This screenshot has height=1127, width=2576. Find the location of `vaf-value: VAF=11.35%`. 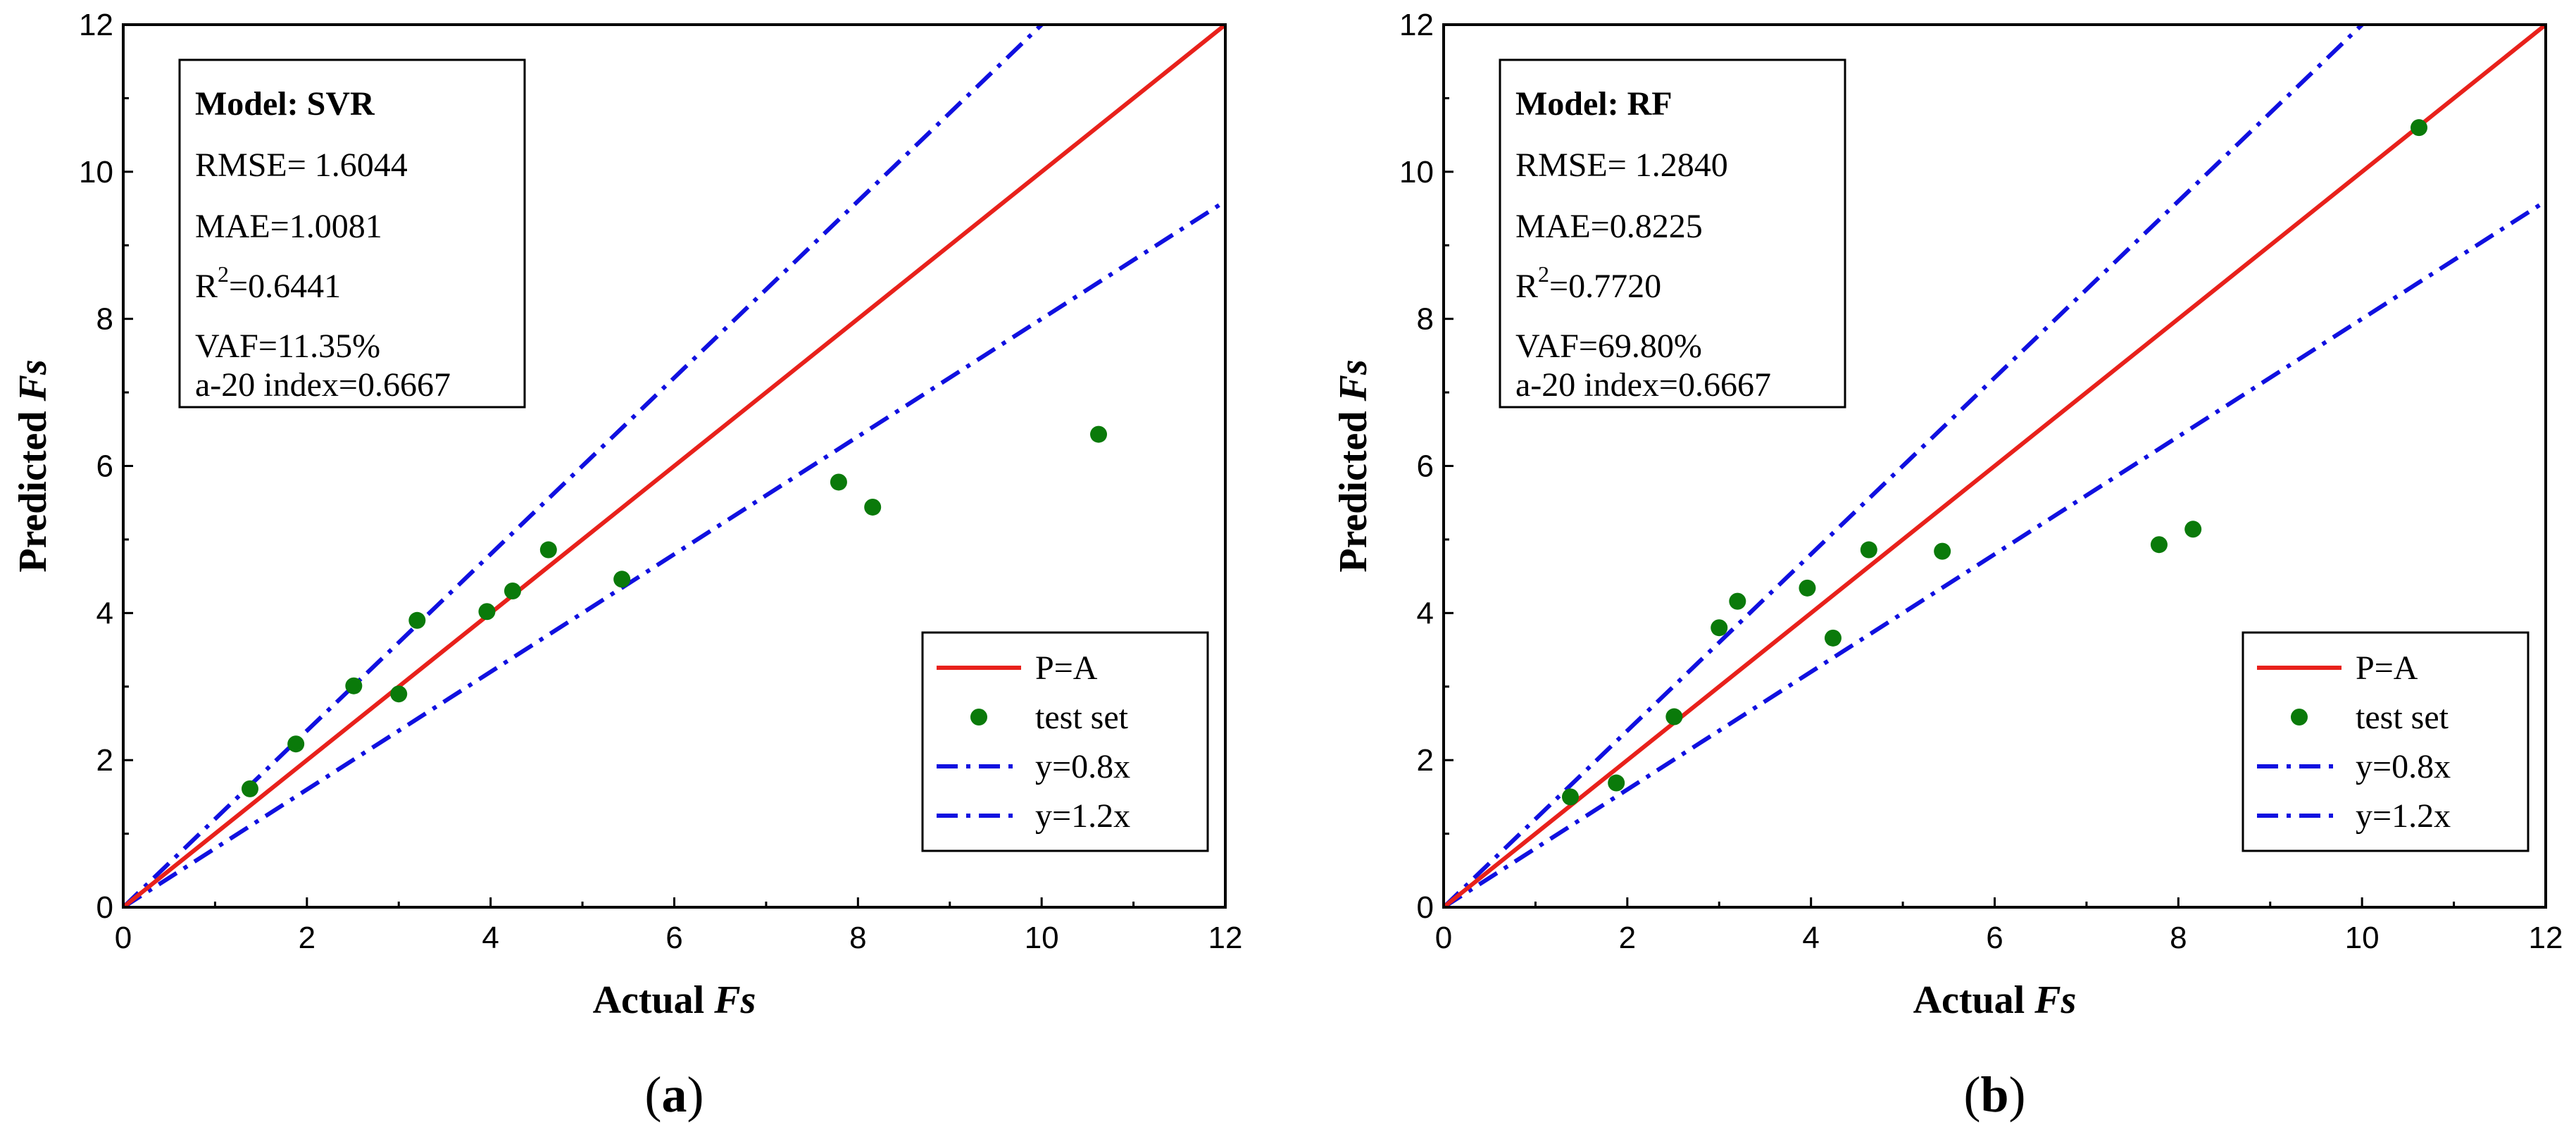

vaf-value: VAF=11.35% is located at coordinates (287, 346).